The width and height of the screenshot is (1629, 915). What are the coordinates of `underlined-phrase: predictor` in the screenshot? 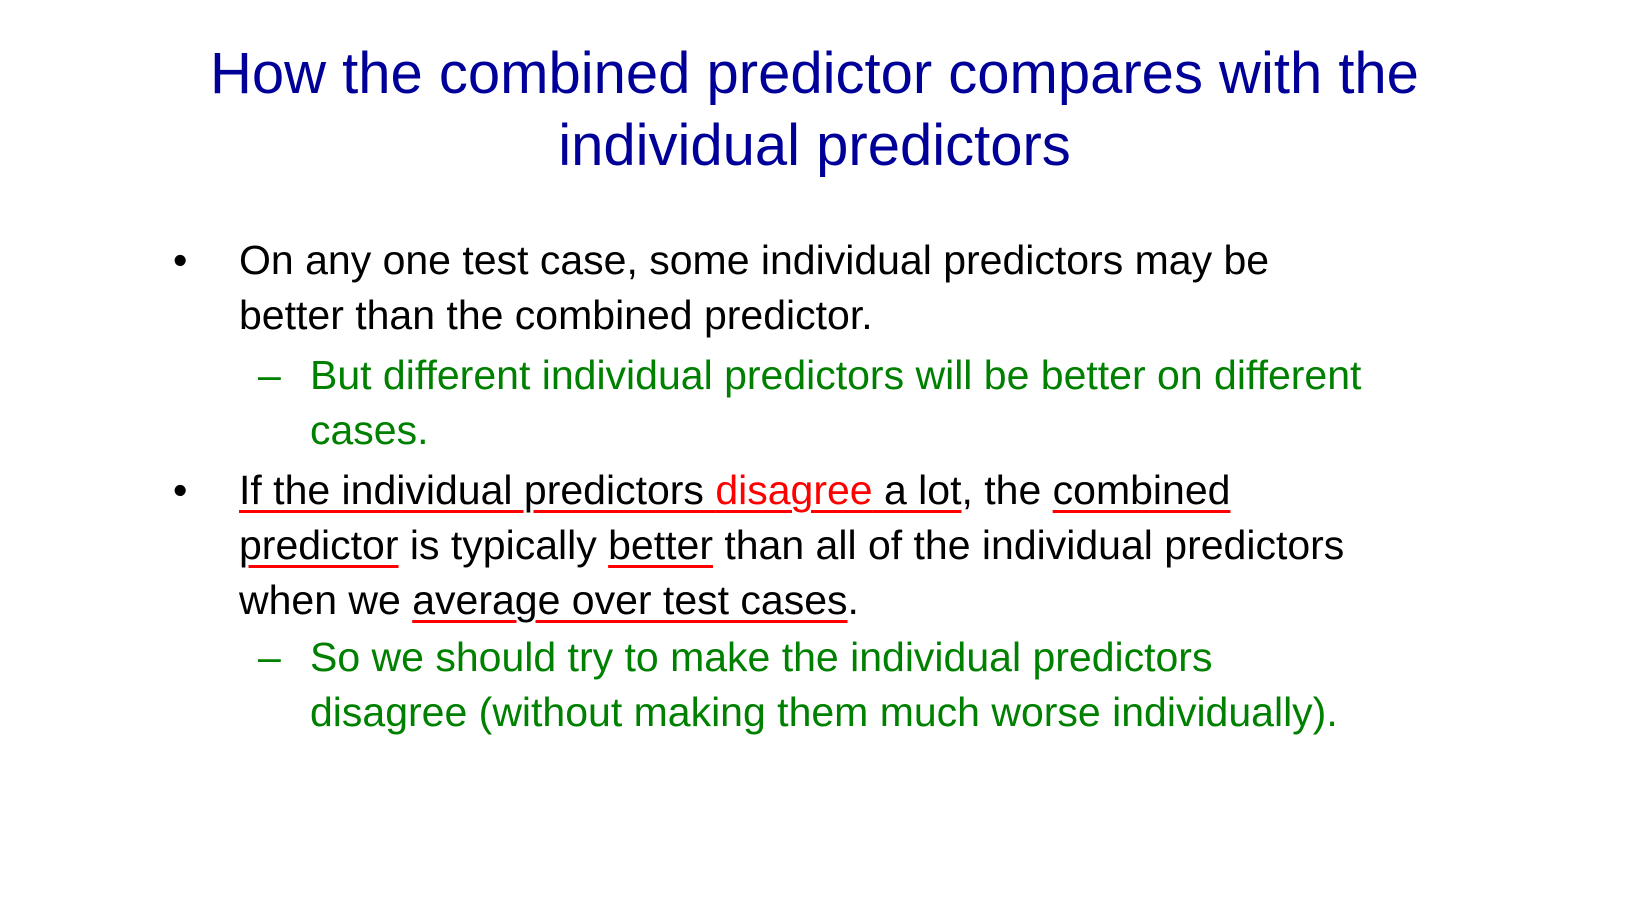 It's located at (319, 545).